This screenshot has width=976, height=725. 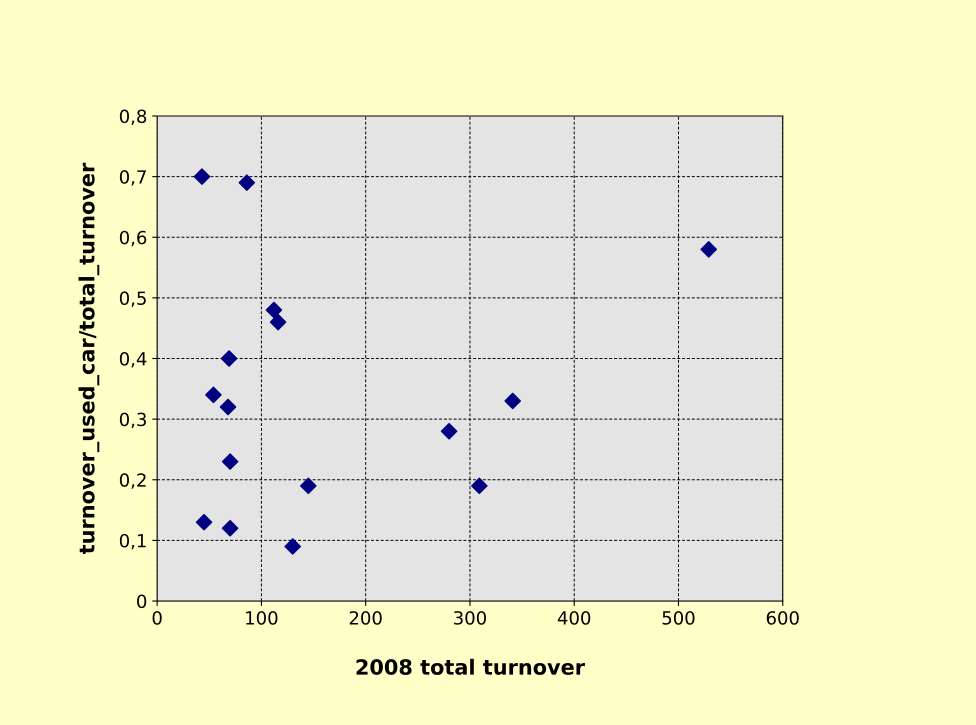 What do you see at coordinates (470, 618) in the screenshot?
I see `x-tick-label: 300` at bounding box center [470, 618].